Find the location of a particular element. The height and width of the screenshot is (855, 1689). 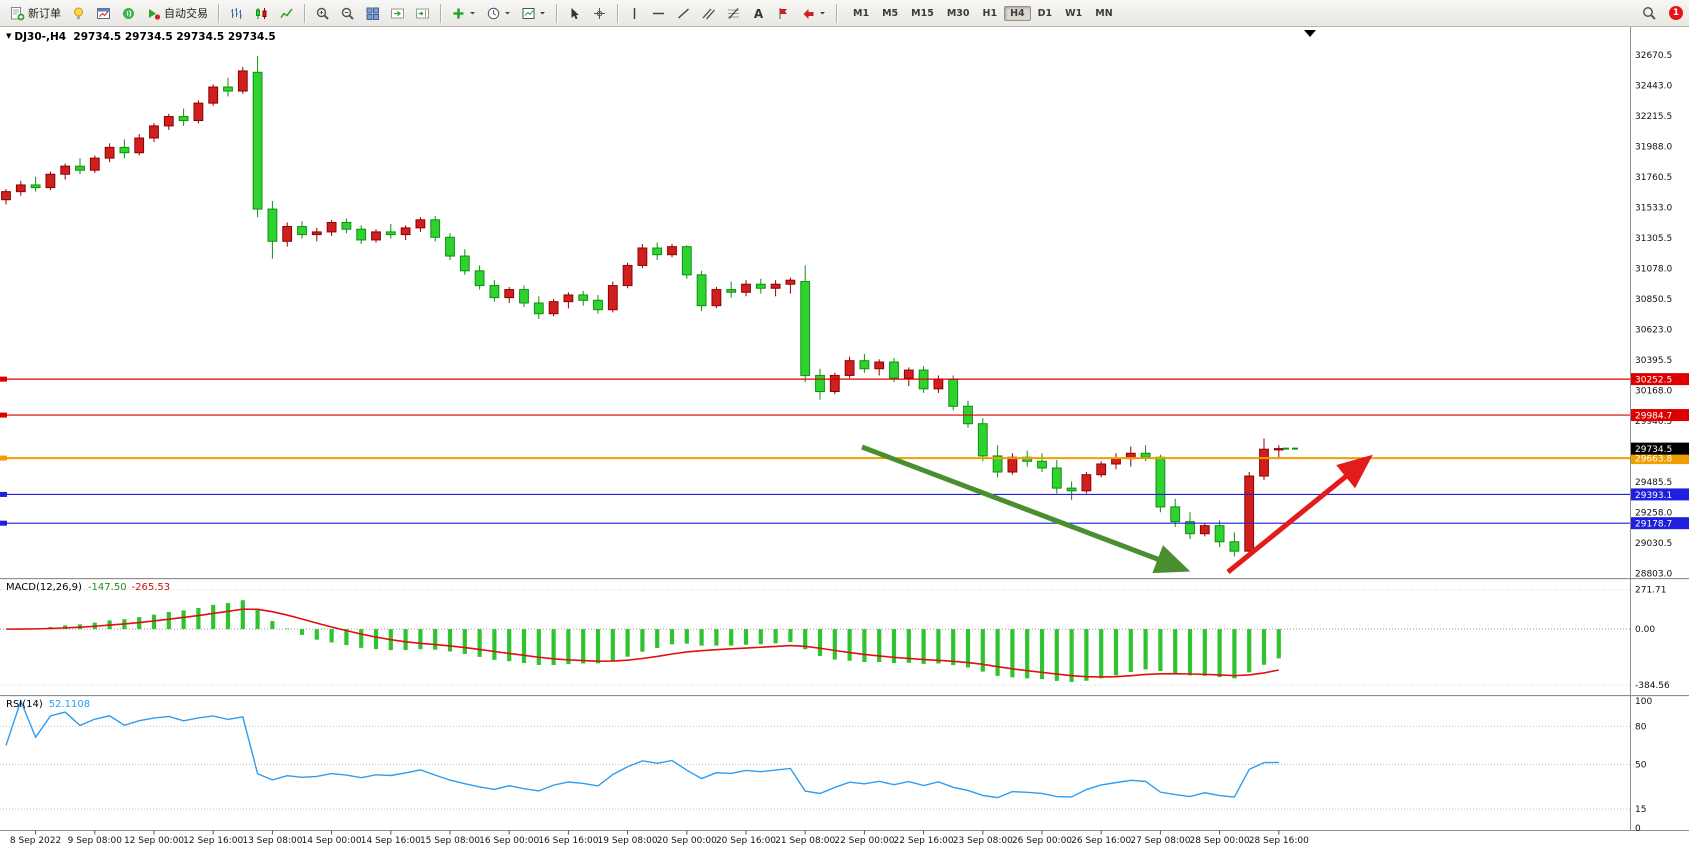

trendline-button is located at coordinates (683, 13).